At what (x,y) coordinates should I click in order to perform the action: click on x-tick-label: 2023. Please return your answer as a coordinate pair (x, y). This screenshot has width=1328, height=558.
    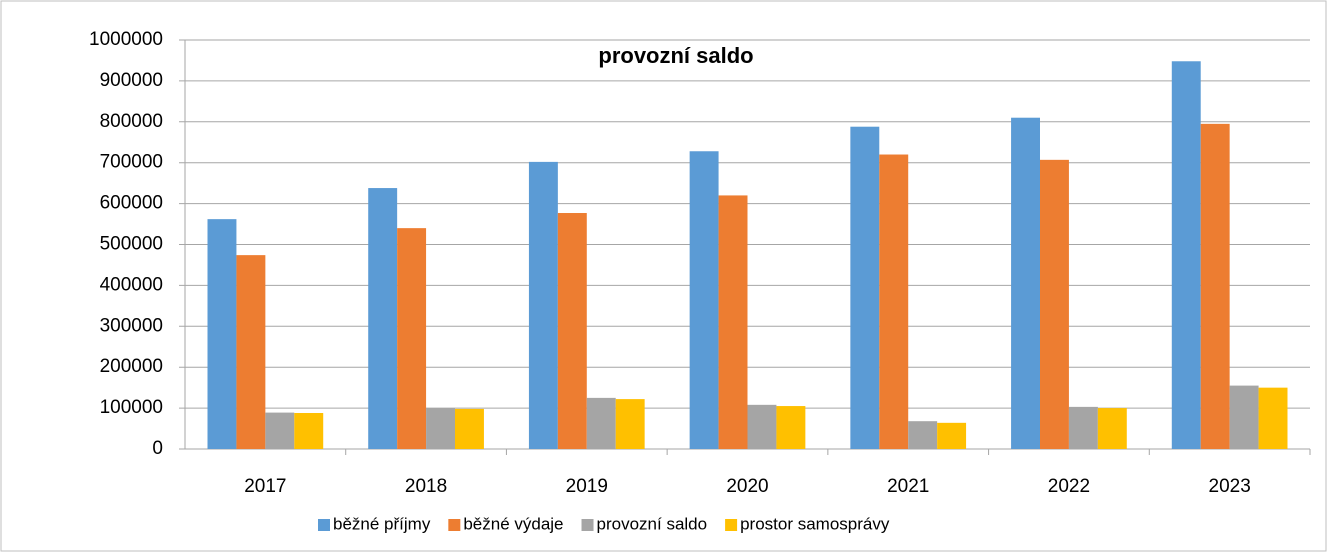
    Looking at the image, I should click on (1230, 486).